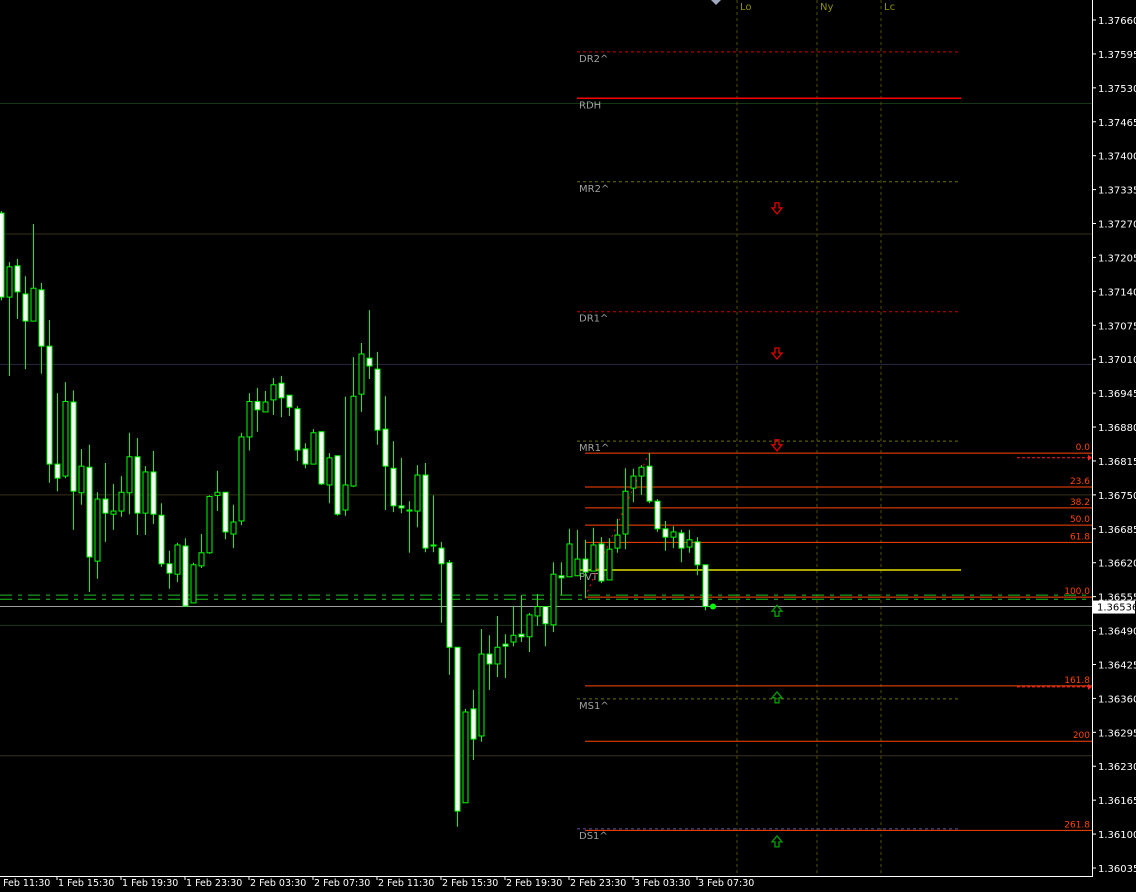  I want to click on x-tick-label: 2 Feb 23:30, so click(598, 883).